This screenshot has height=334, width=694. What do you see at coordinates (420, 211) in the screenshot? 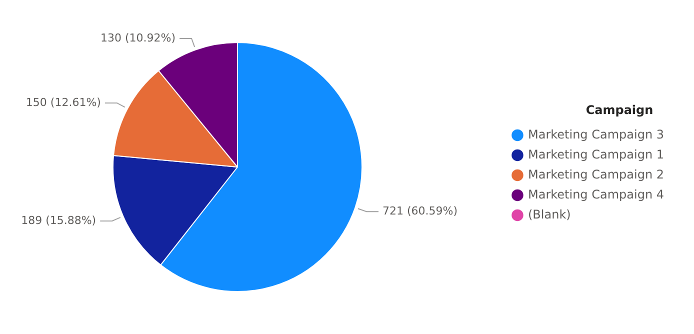
I see `data-label: 721 (60.59%)` at bounding box center [420, 211].